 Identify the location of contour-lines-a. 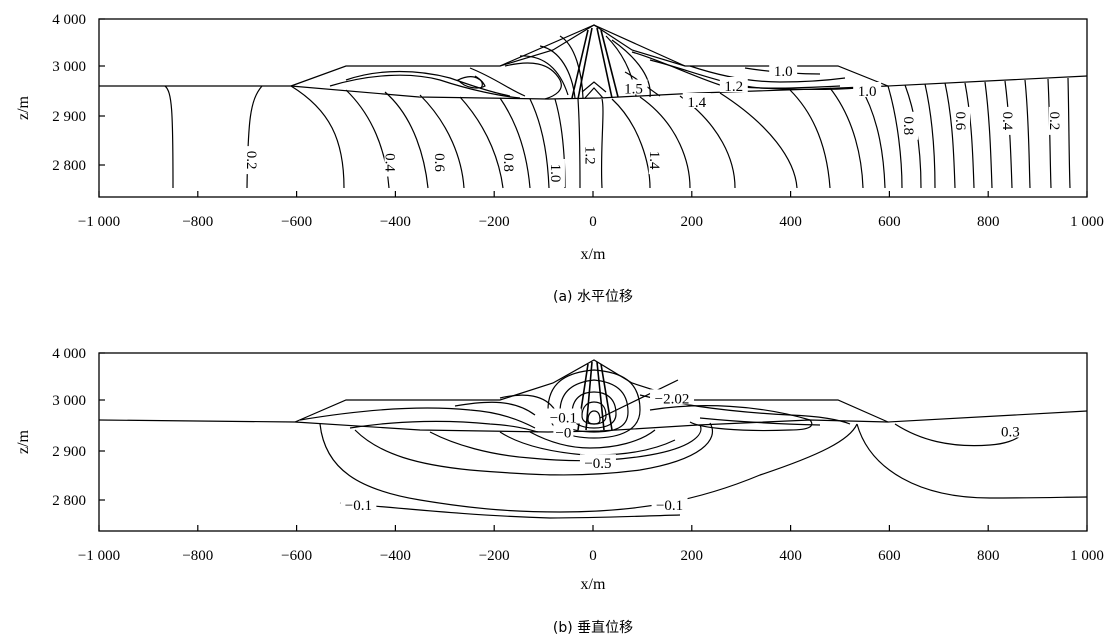
(617, 133).